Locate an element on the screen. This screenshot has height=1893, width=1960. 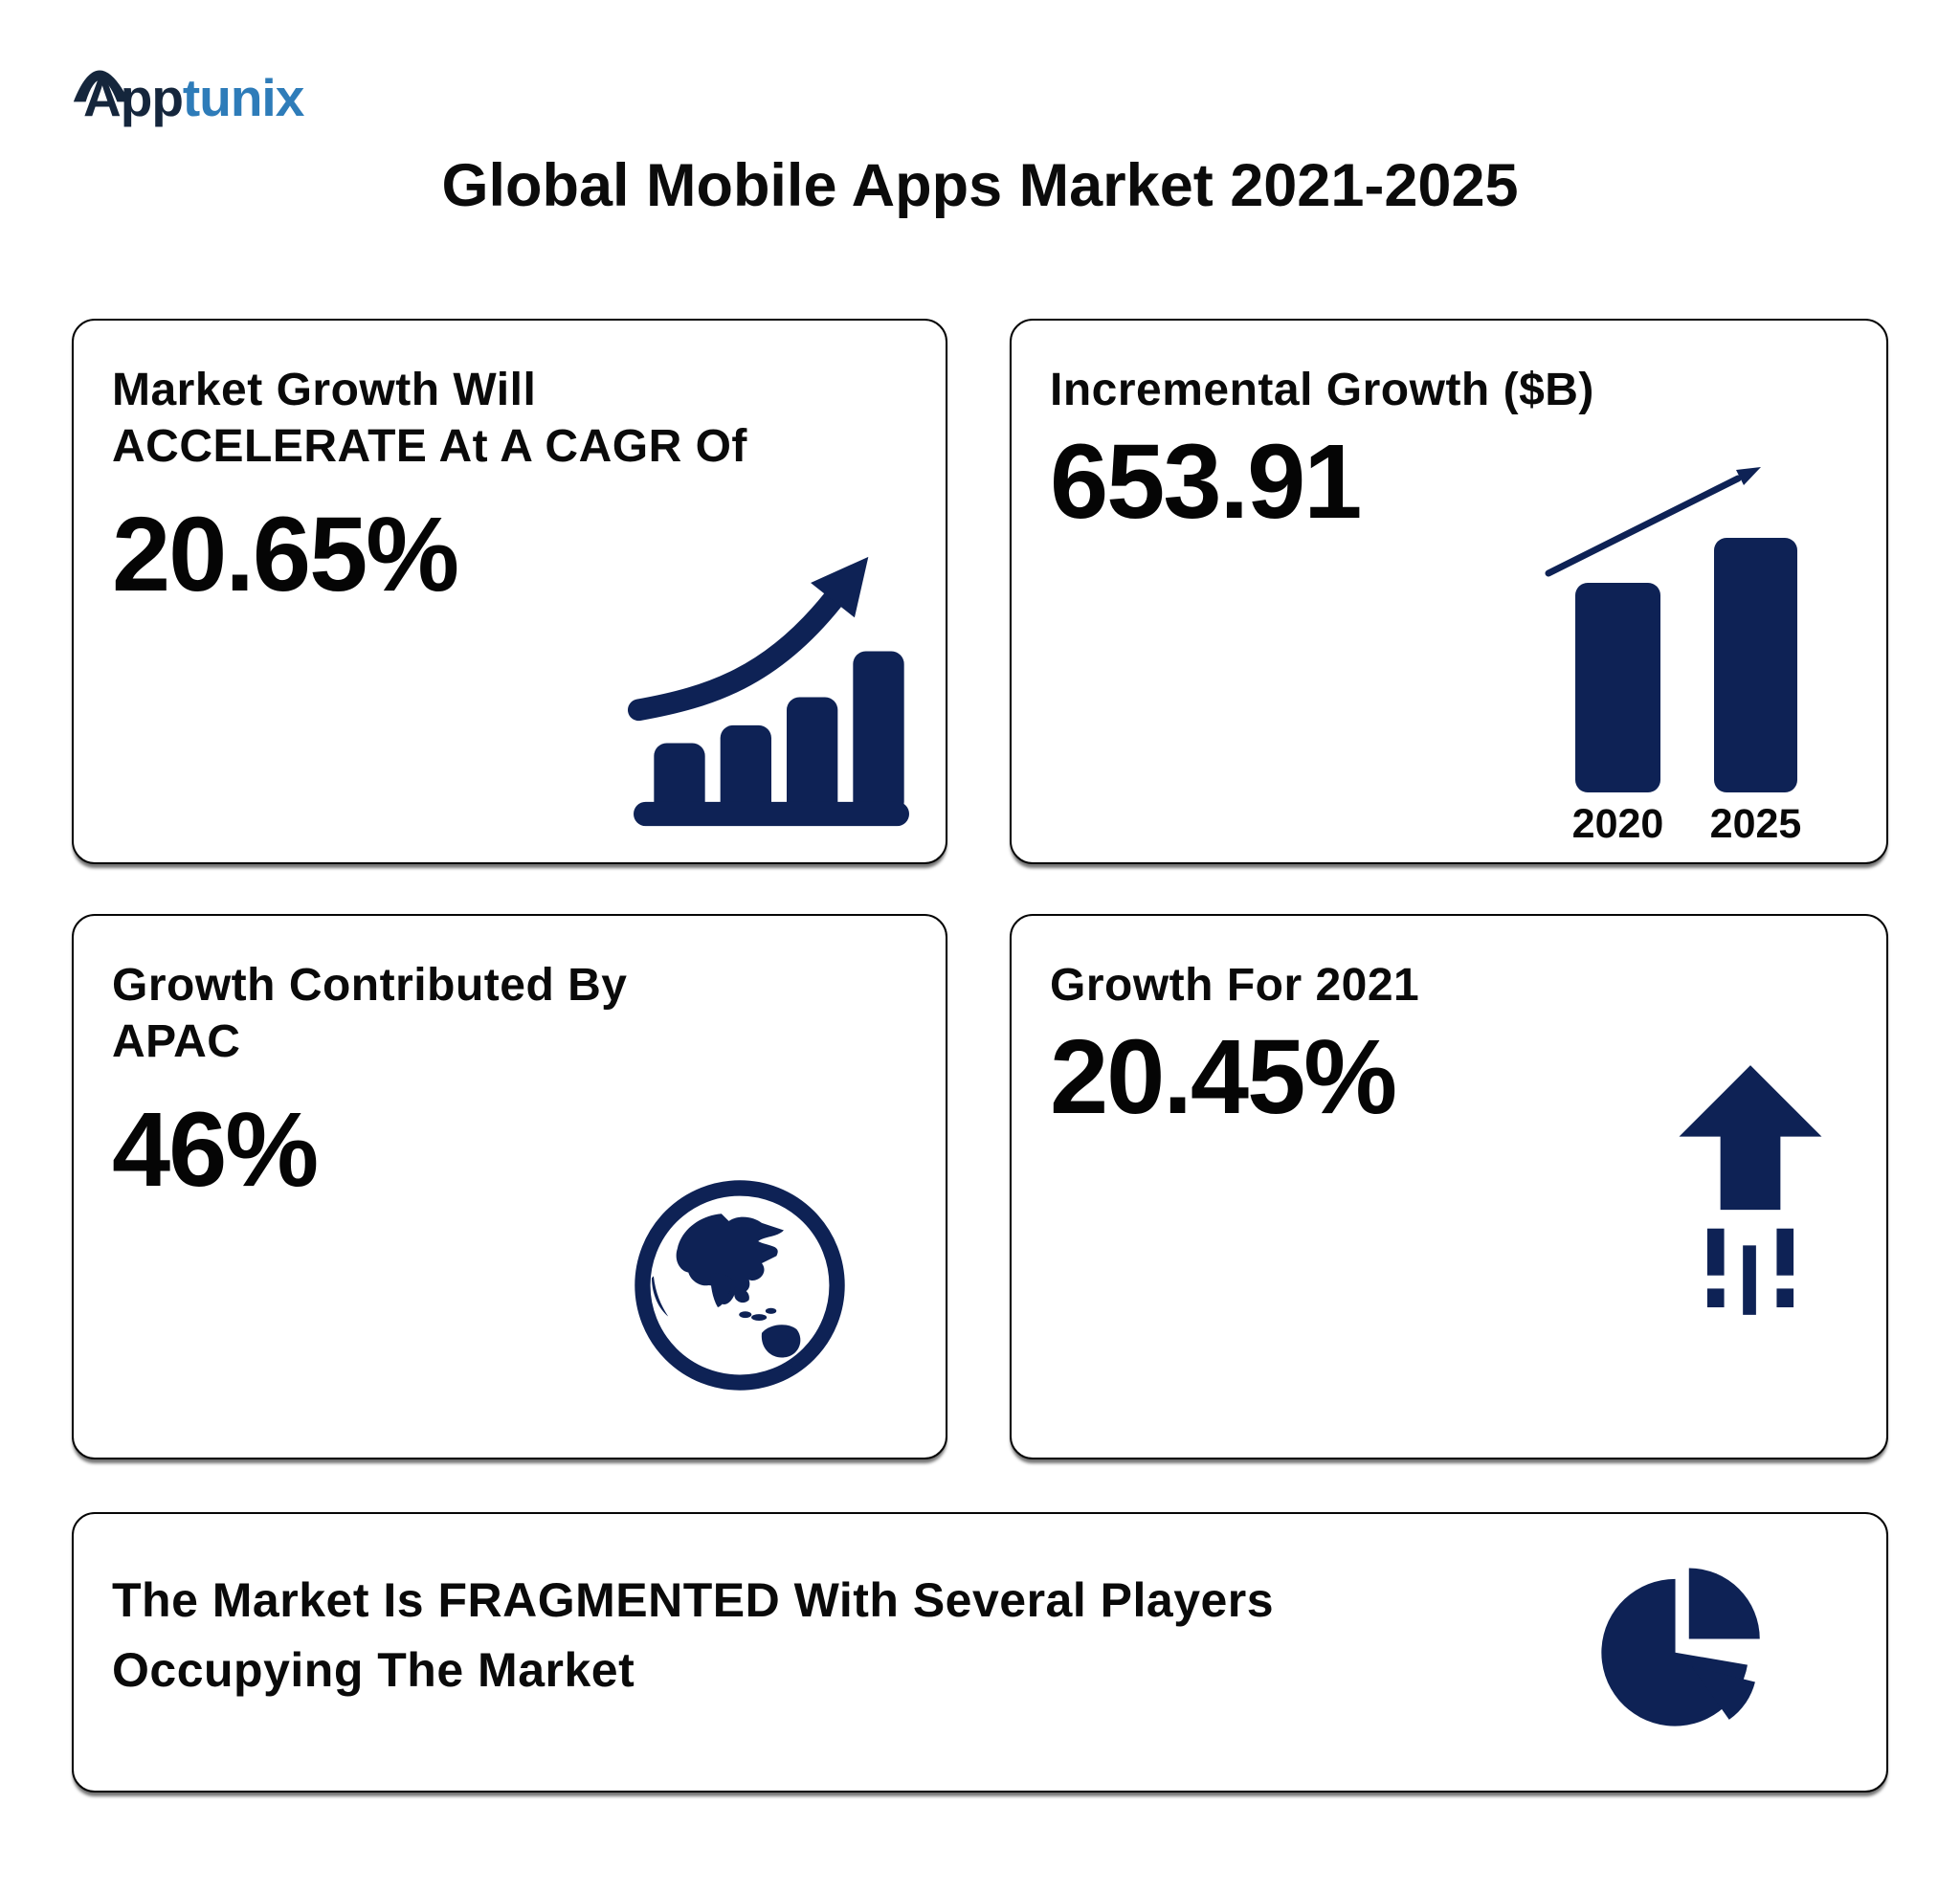
incremental-bar-chart: 2020 2025 is located at coordinates (1673, 657).